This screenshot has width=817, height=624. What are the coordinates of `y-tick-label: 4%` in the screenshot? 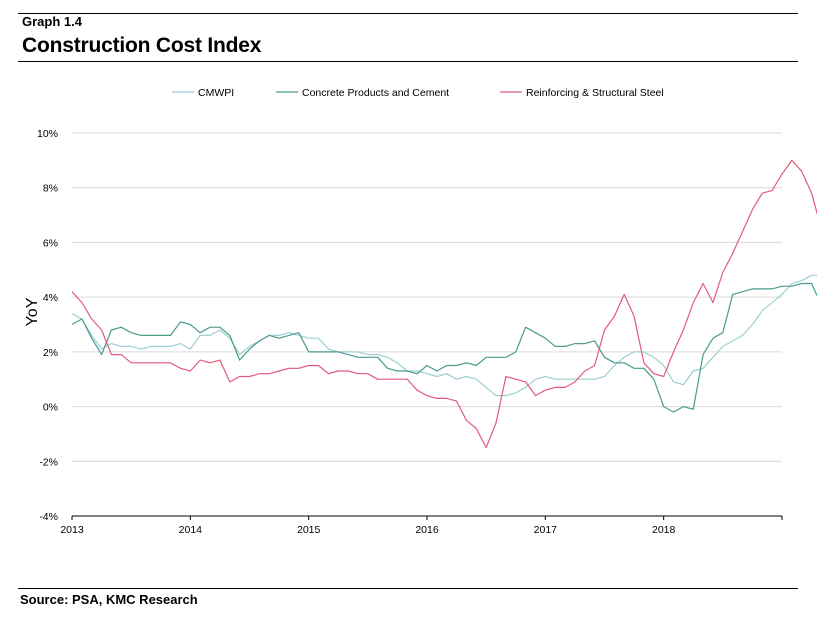 It's located at (50, 298).